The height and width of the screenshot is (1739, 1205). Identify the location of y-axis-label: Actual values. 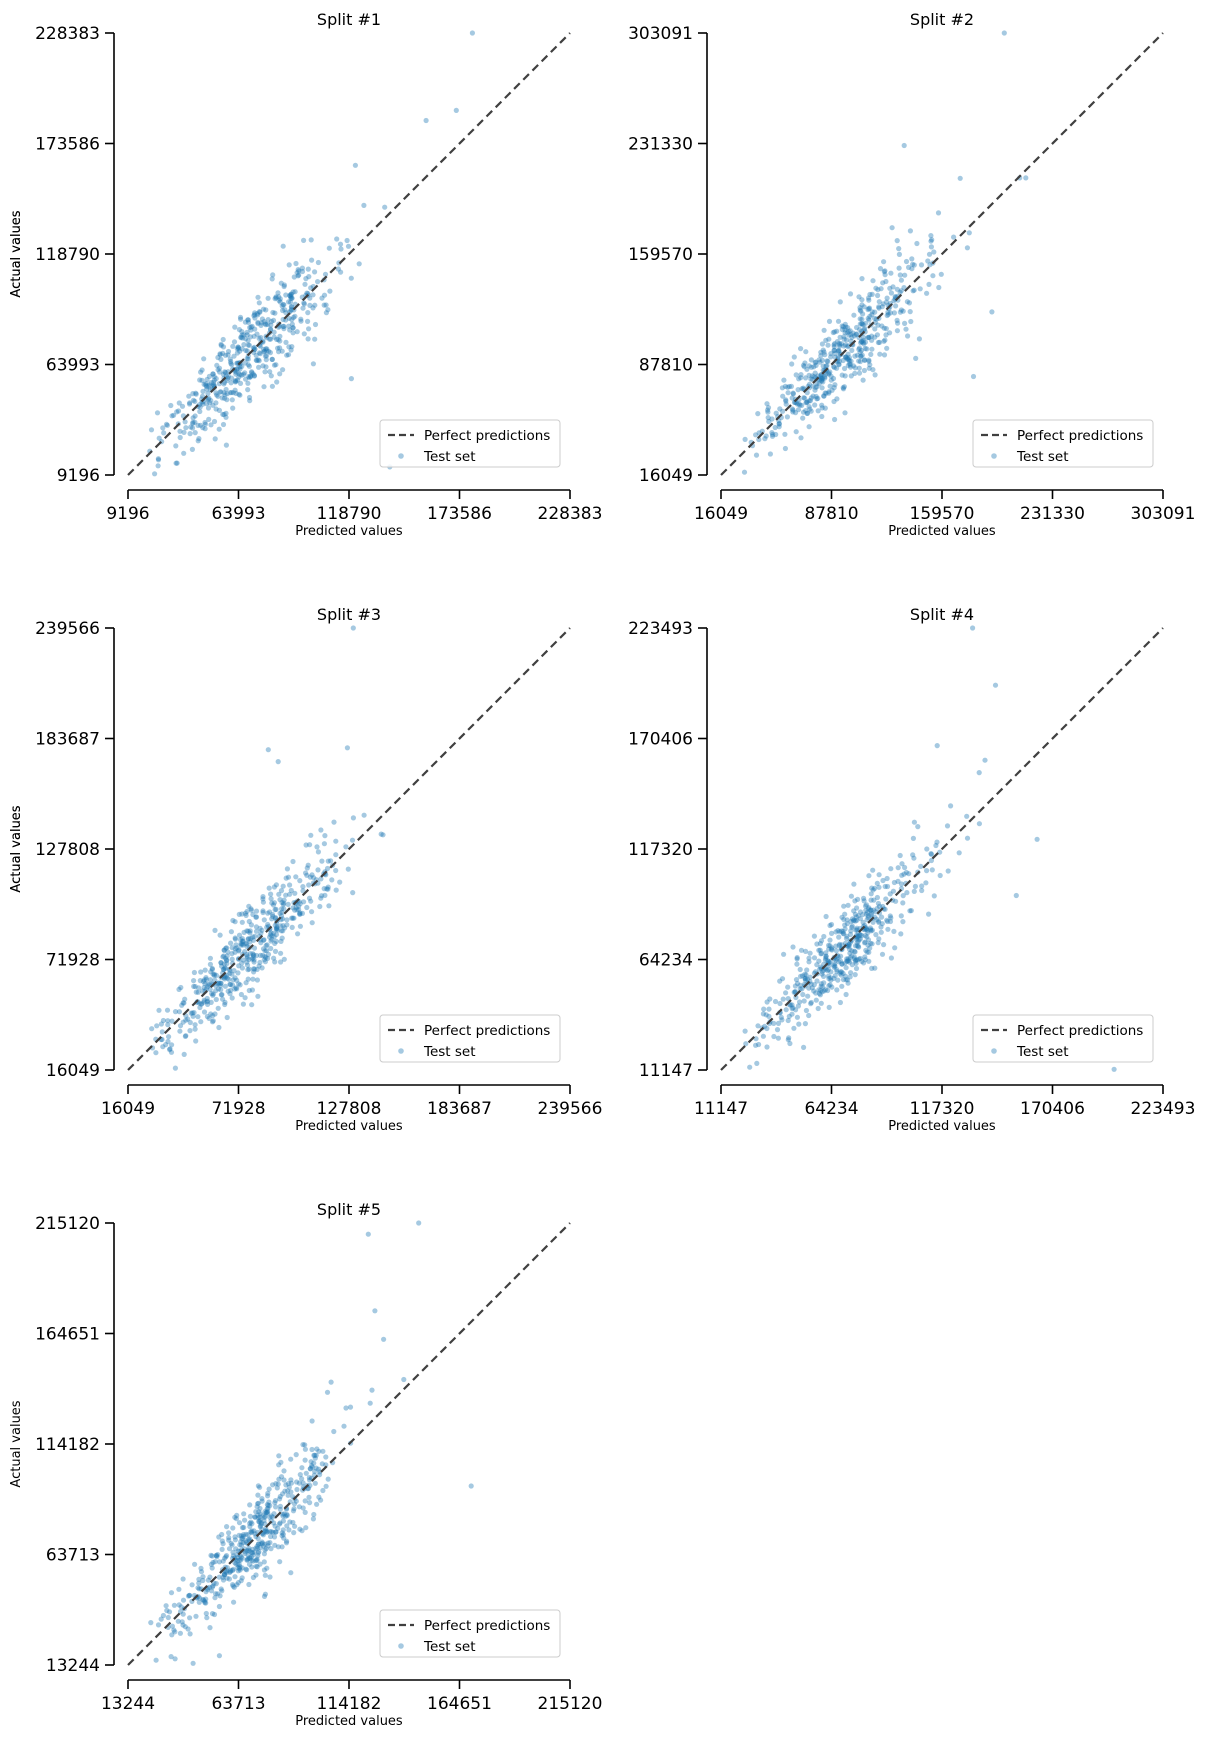
(16, 848).